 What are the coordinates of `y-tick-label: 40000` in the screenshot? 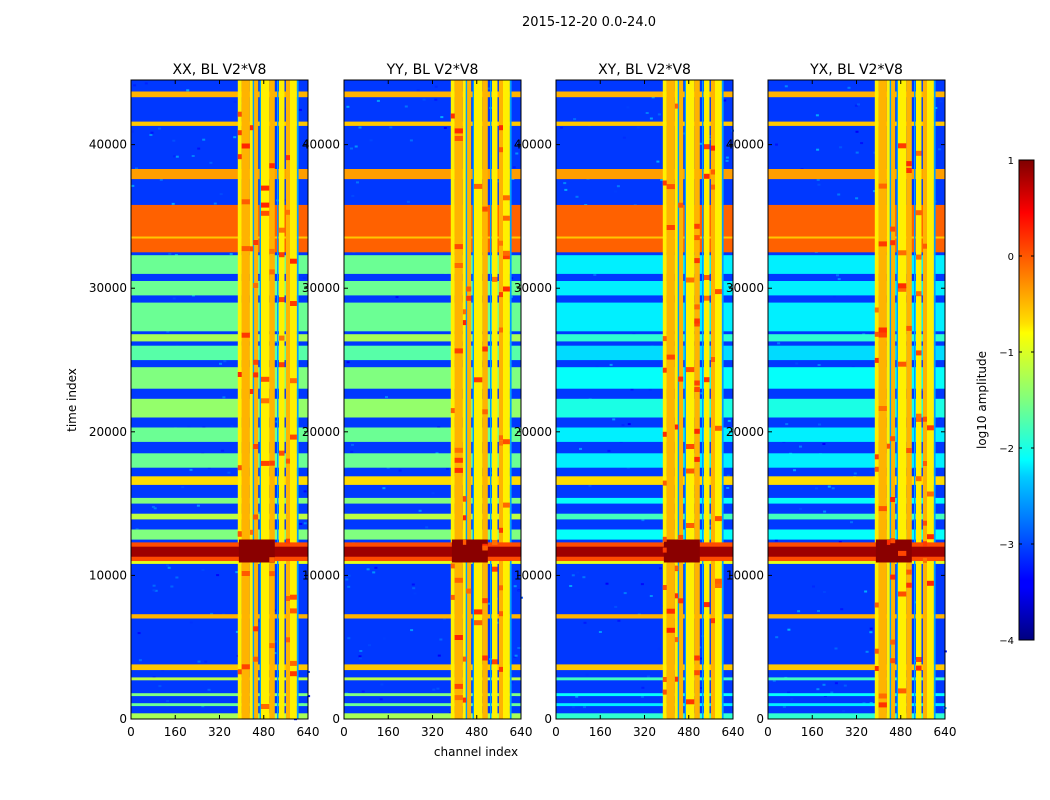 It's located at (533, 145).